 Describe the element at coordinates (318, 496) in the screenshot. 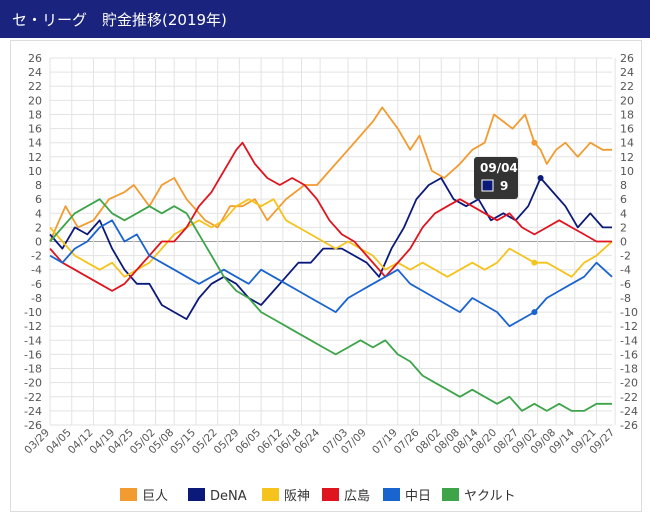

I see `legend: 巨人 DeNA 阪神 広島 中日 ヤクルト` at that location.